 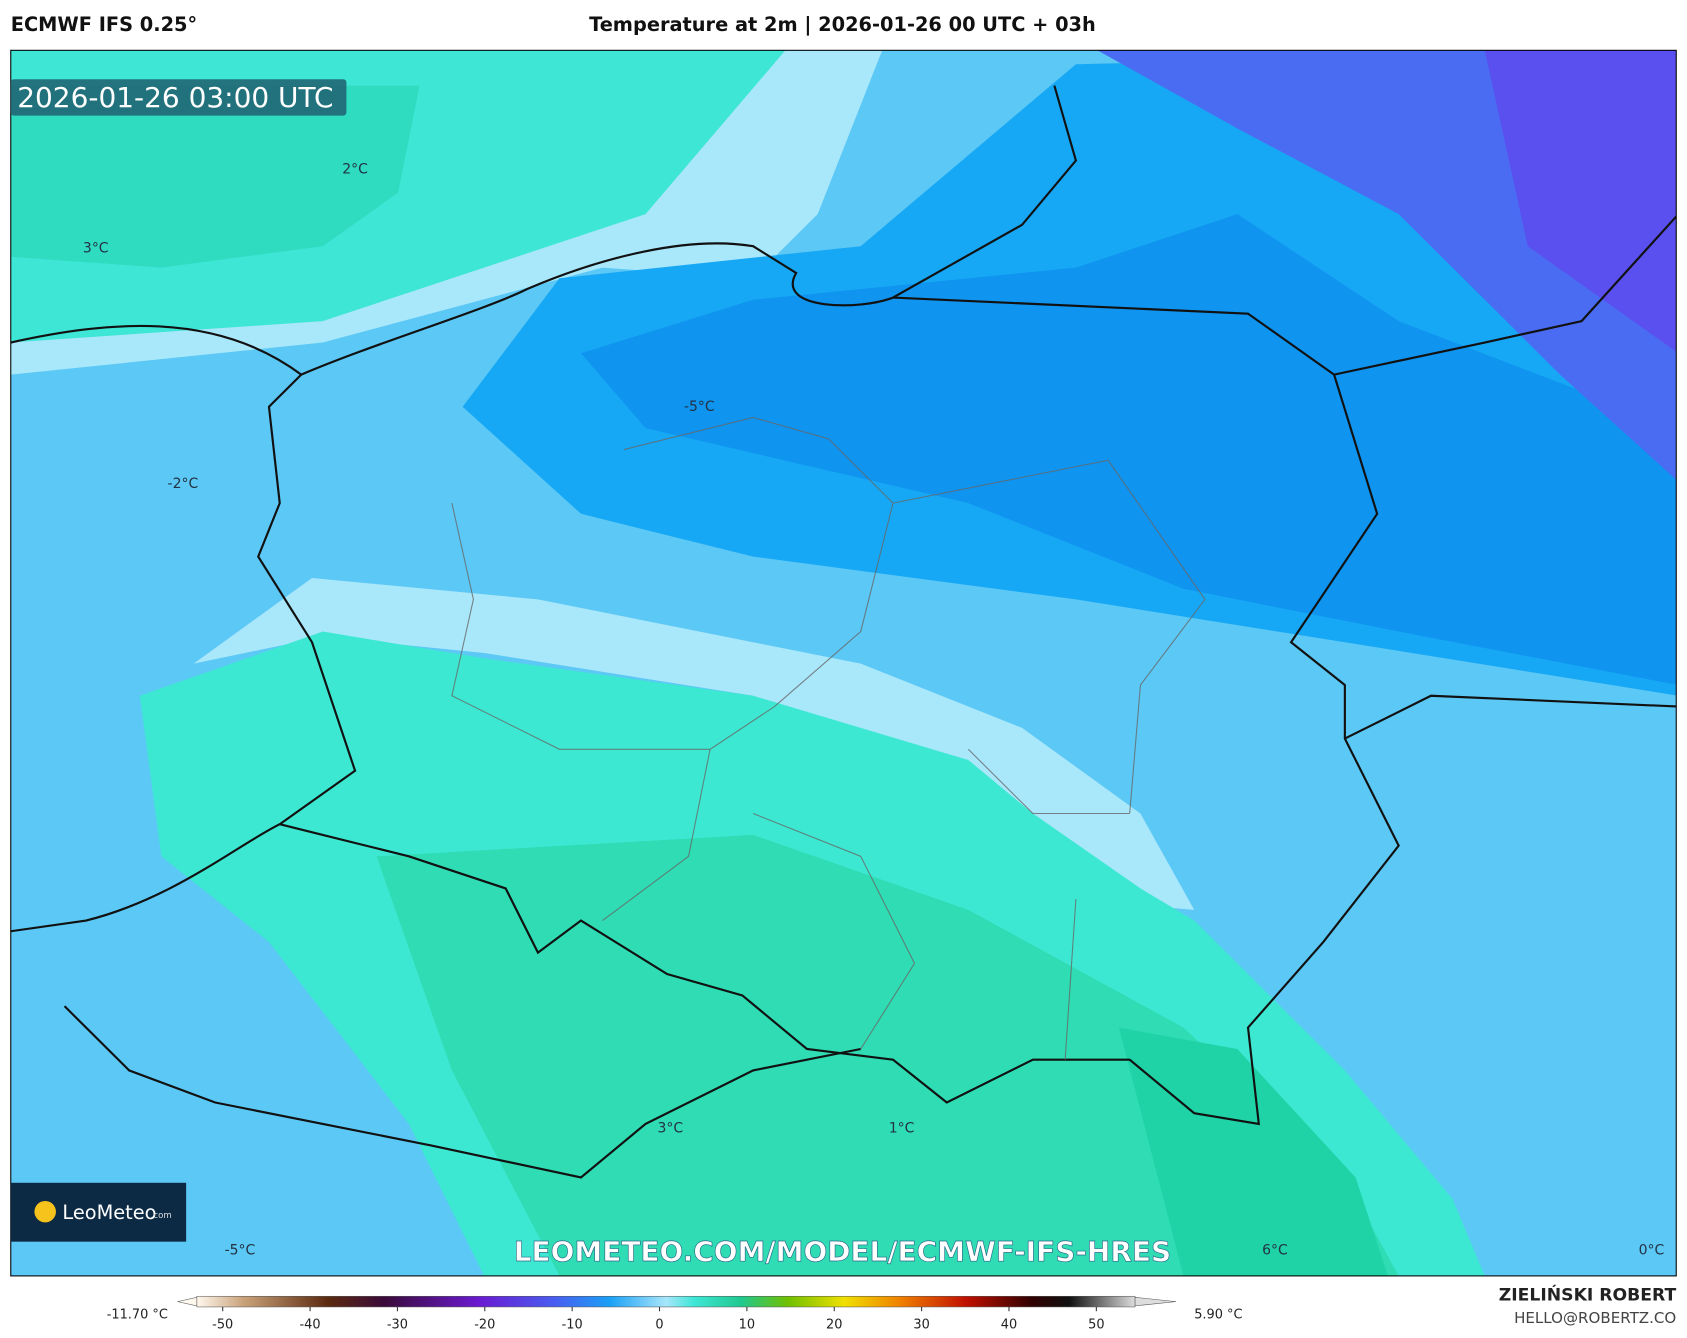 I want to click on logo-name: LeoMeteo, so click(x=109, y=1212).